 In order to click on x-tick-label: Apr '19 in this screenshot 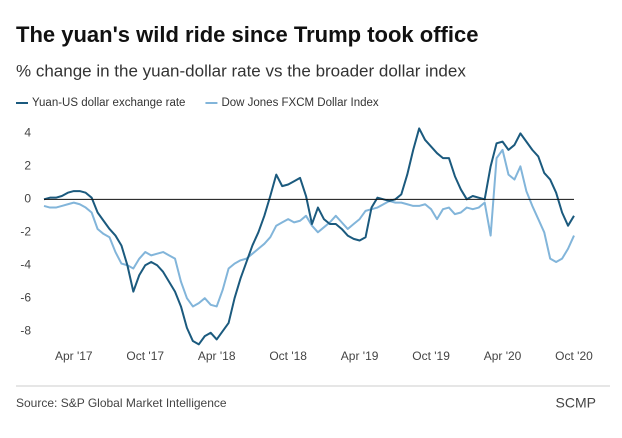, I will do `click(360, 356)`.